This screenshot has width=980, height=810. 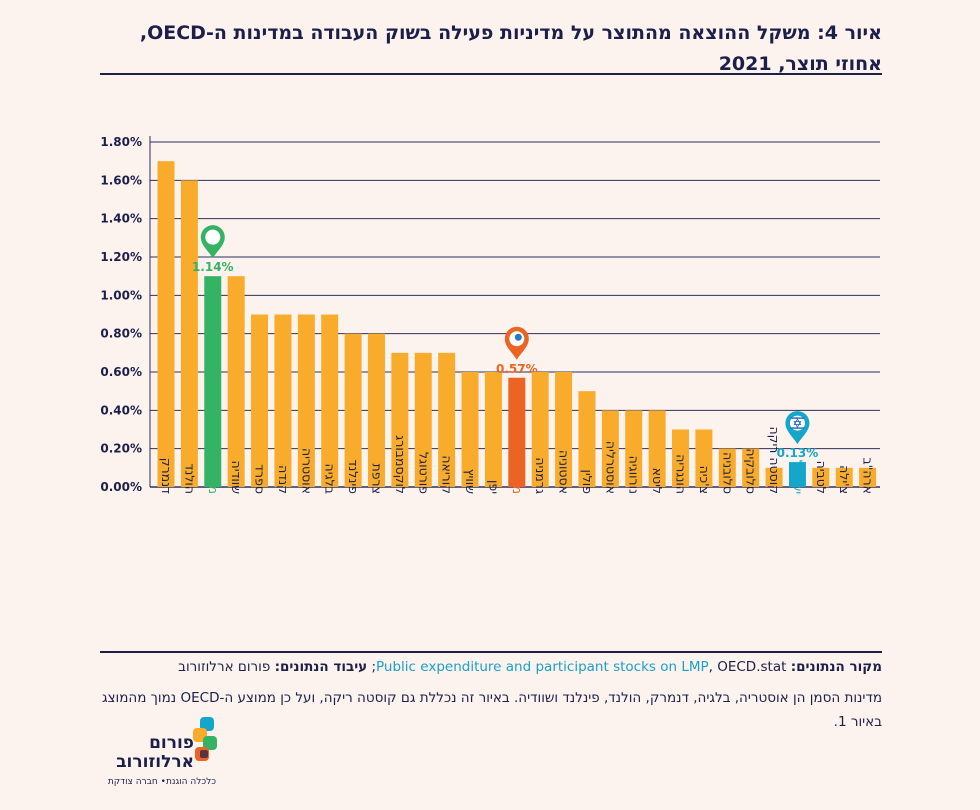 I want to click on x-tick-label: סלובקיה, so click(x=751, y=471).